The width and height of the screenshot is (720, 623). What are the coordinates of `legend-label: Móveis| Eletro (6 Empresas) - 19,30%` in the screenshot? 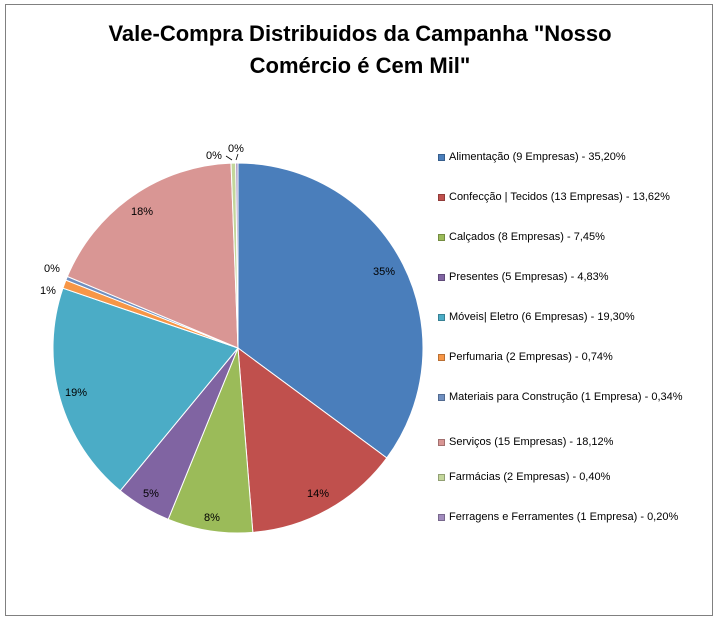 It's located at (542, 317).